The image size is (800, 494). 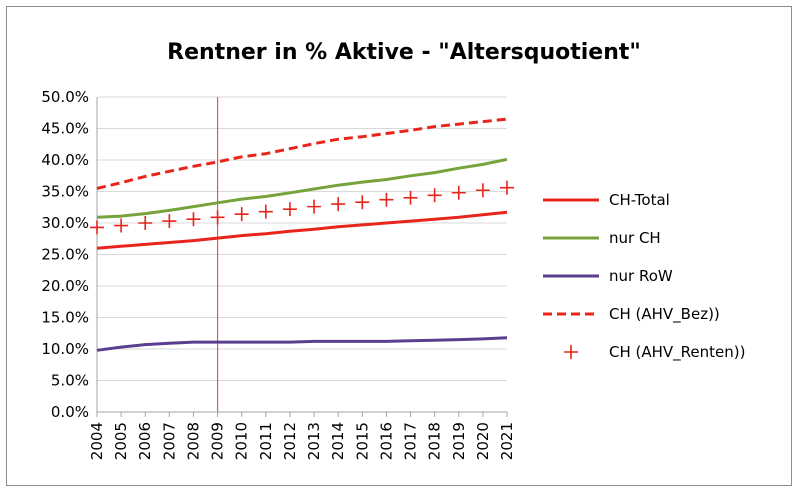 I want to click on x-tick-label: 2008, so click(x=193, y=441).